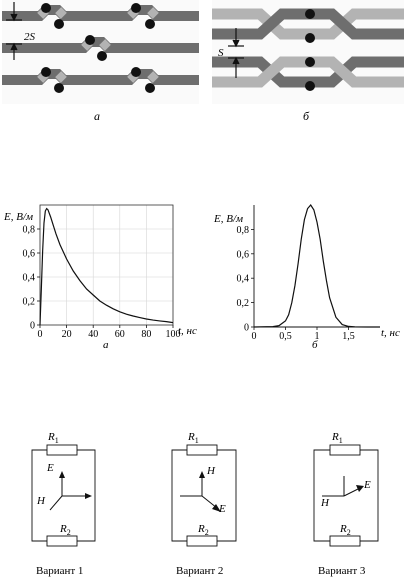 Image resolution: width=407 pixels, height=577 pixels. Describe the element at coordinates (63, 504) in the screenshot. I see `variant-1: R1 R2 E H Вариант 1` at that location.